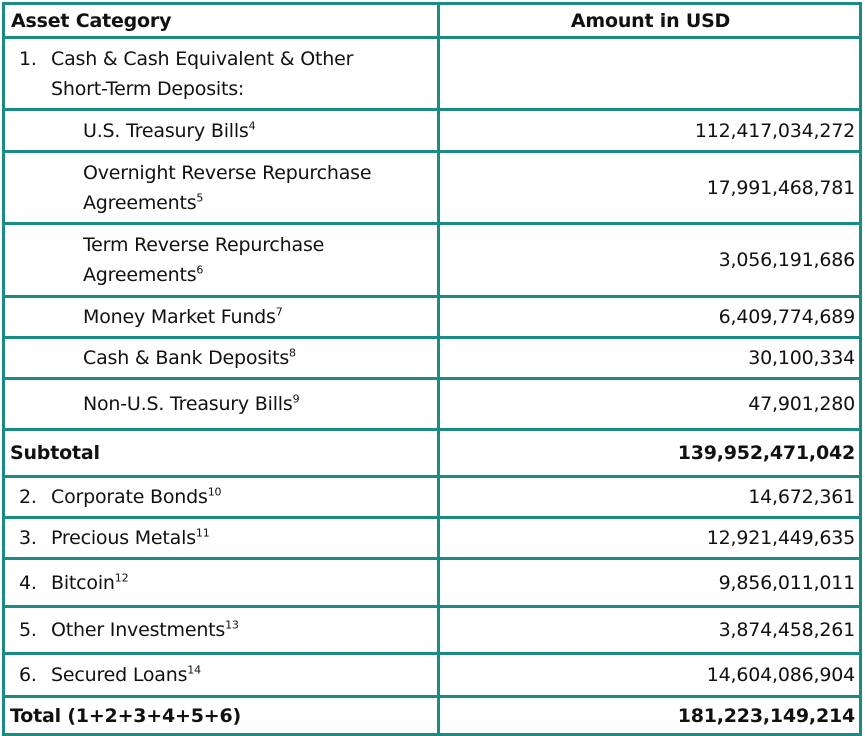 The height and width of the screenshot is (736, 865). I want to click on table-row: 6. Secured Loans14 14,604,086,904, so click(432, 675).